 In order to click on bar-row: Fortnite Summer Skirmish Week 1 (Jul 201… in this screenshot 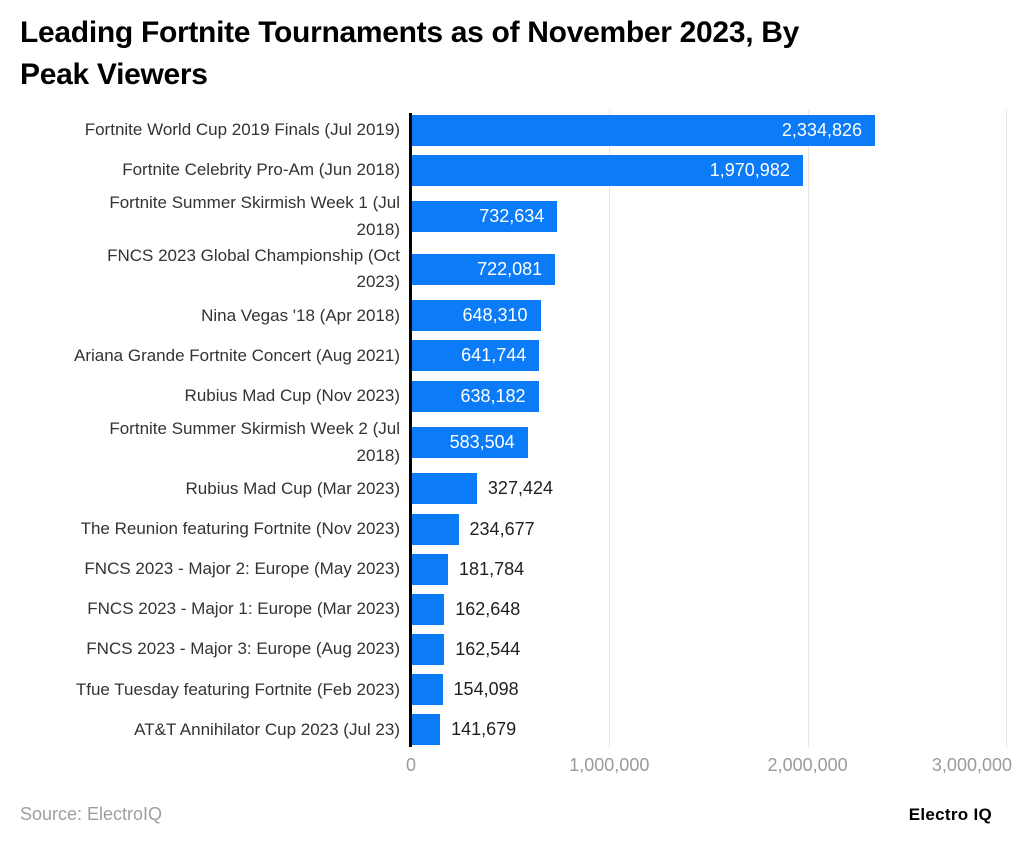, I will do `click(512, 216)`.